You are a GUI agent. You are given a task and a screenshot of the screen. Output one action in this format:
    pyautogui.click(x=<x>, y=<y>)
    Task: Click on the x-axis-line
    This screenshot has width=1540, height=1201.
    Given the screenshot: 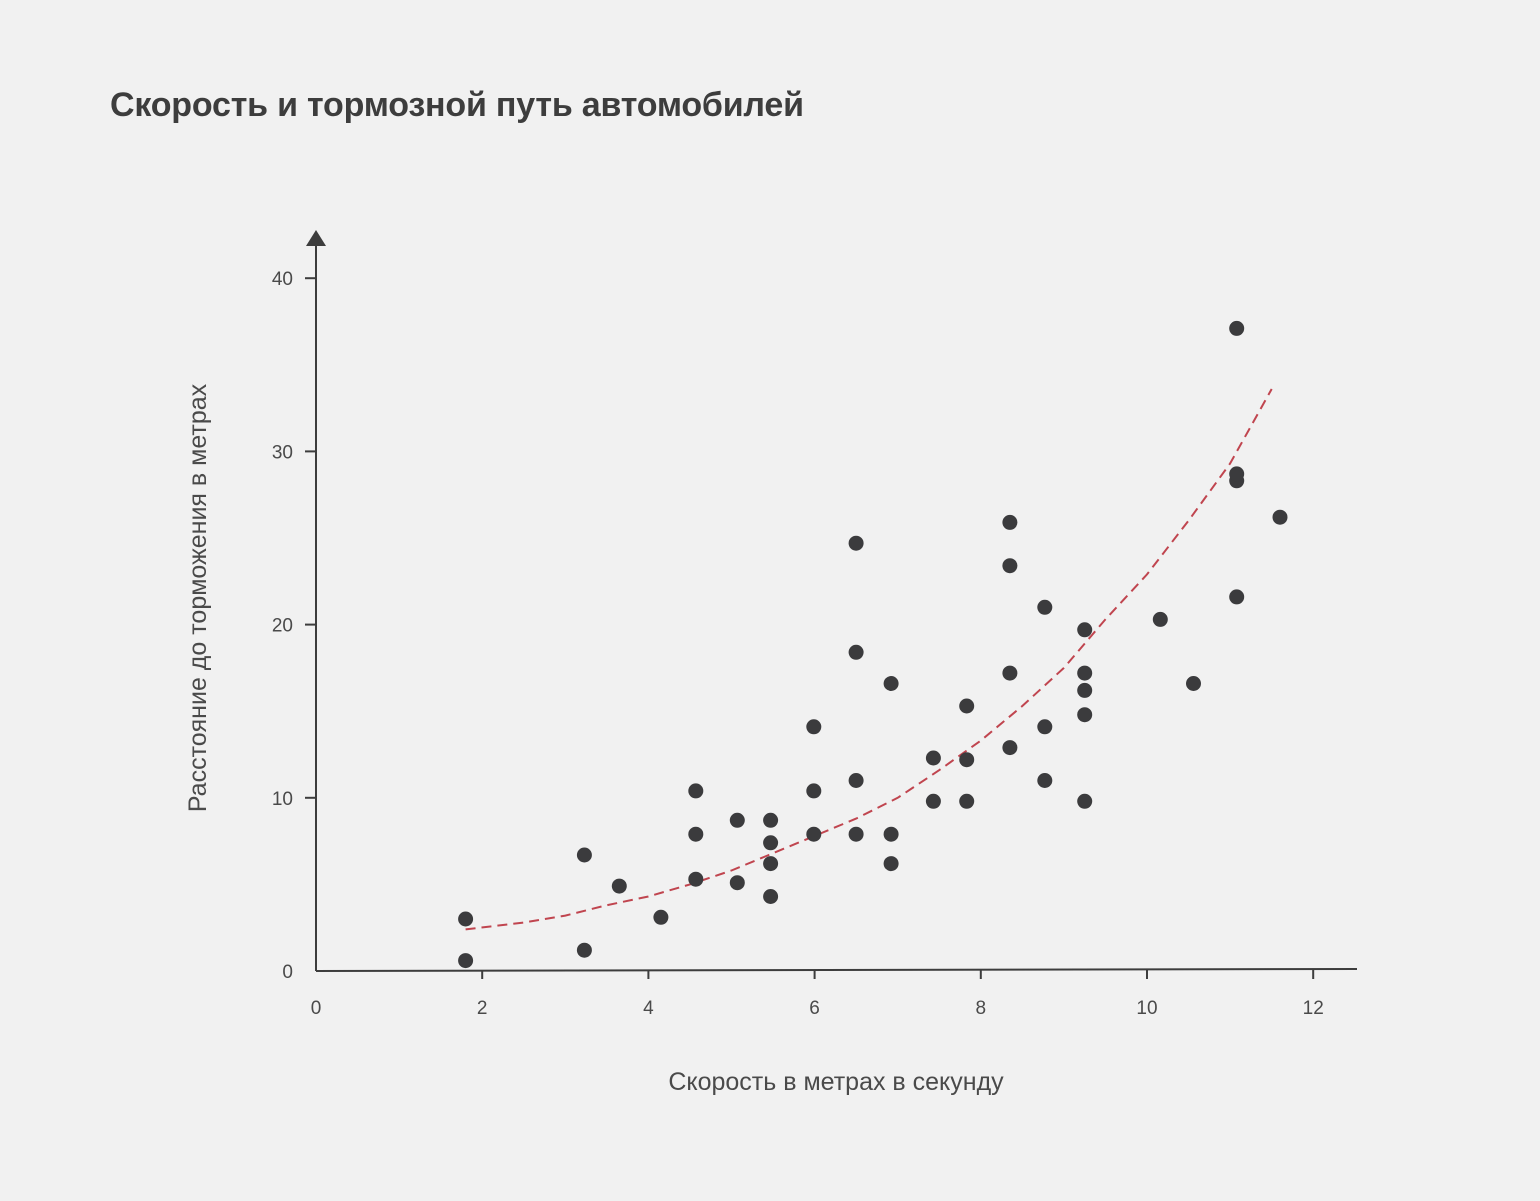 What is the action you would take?
    pyautogui.click(x=836, y=970)
    